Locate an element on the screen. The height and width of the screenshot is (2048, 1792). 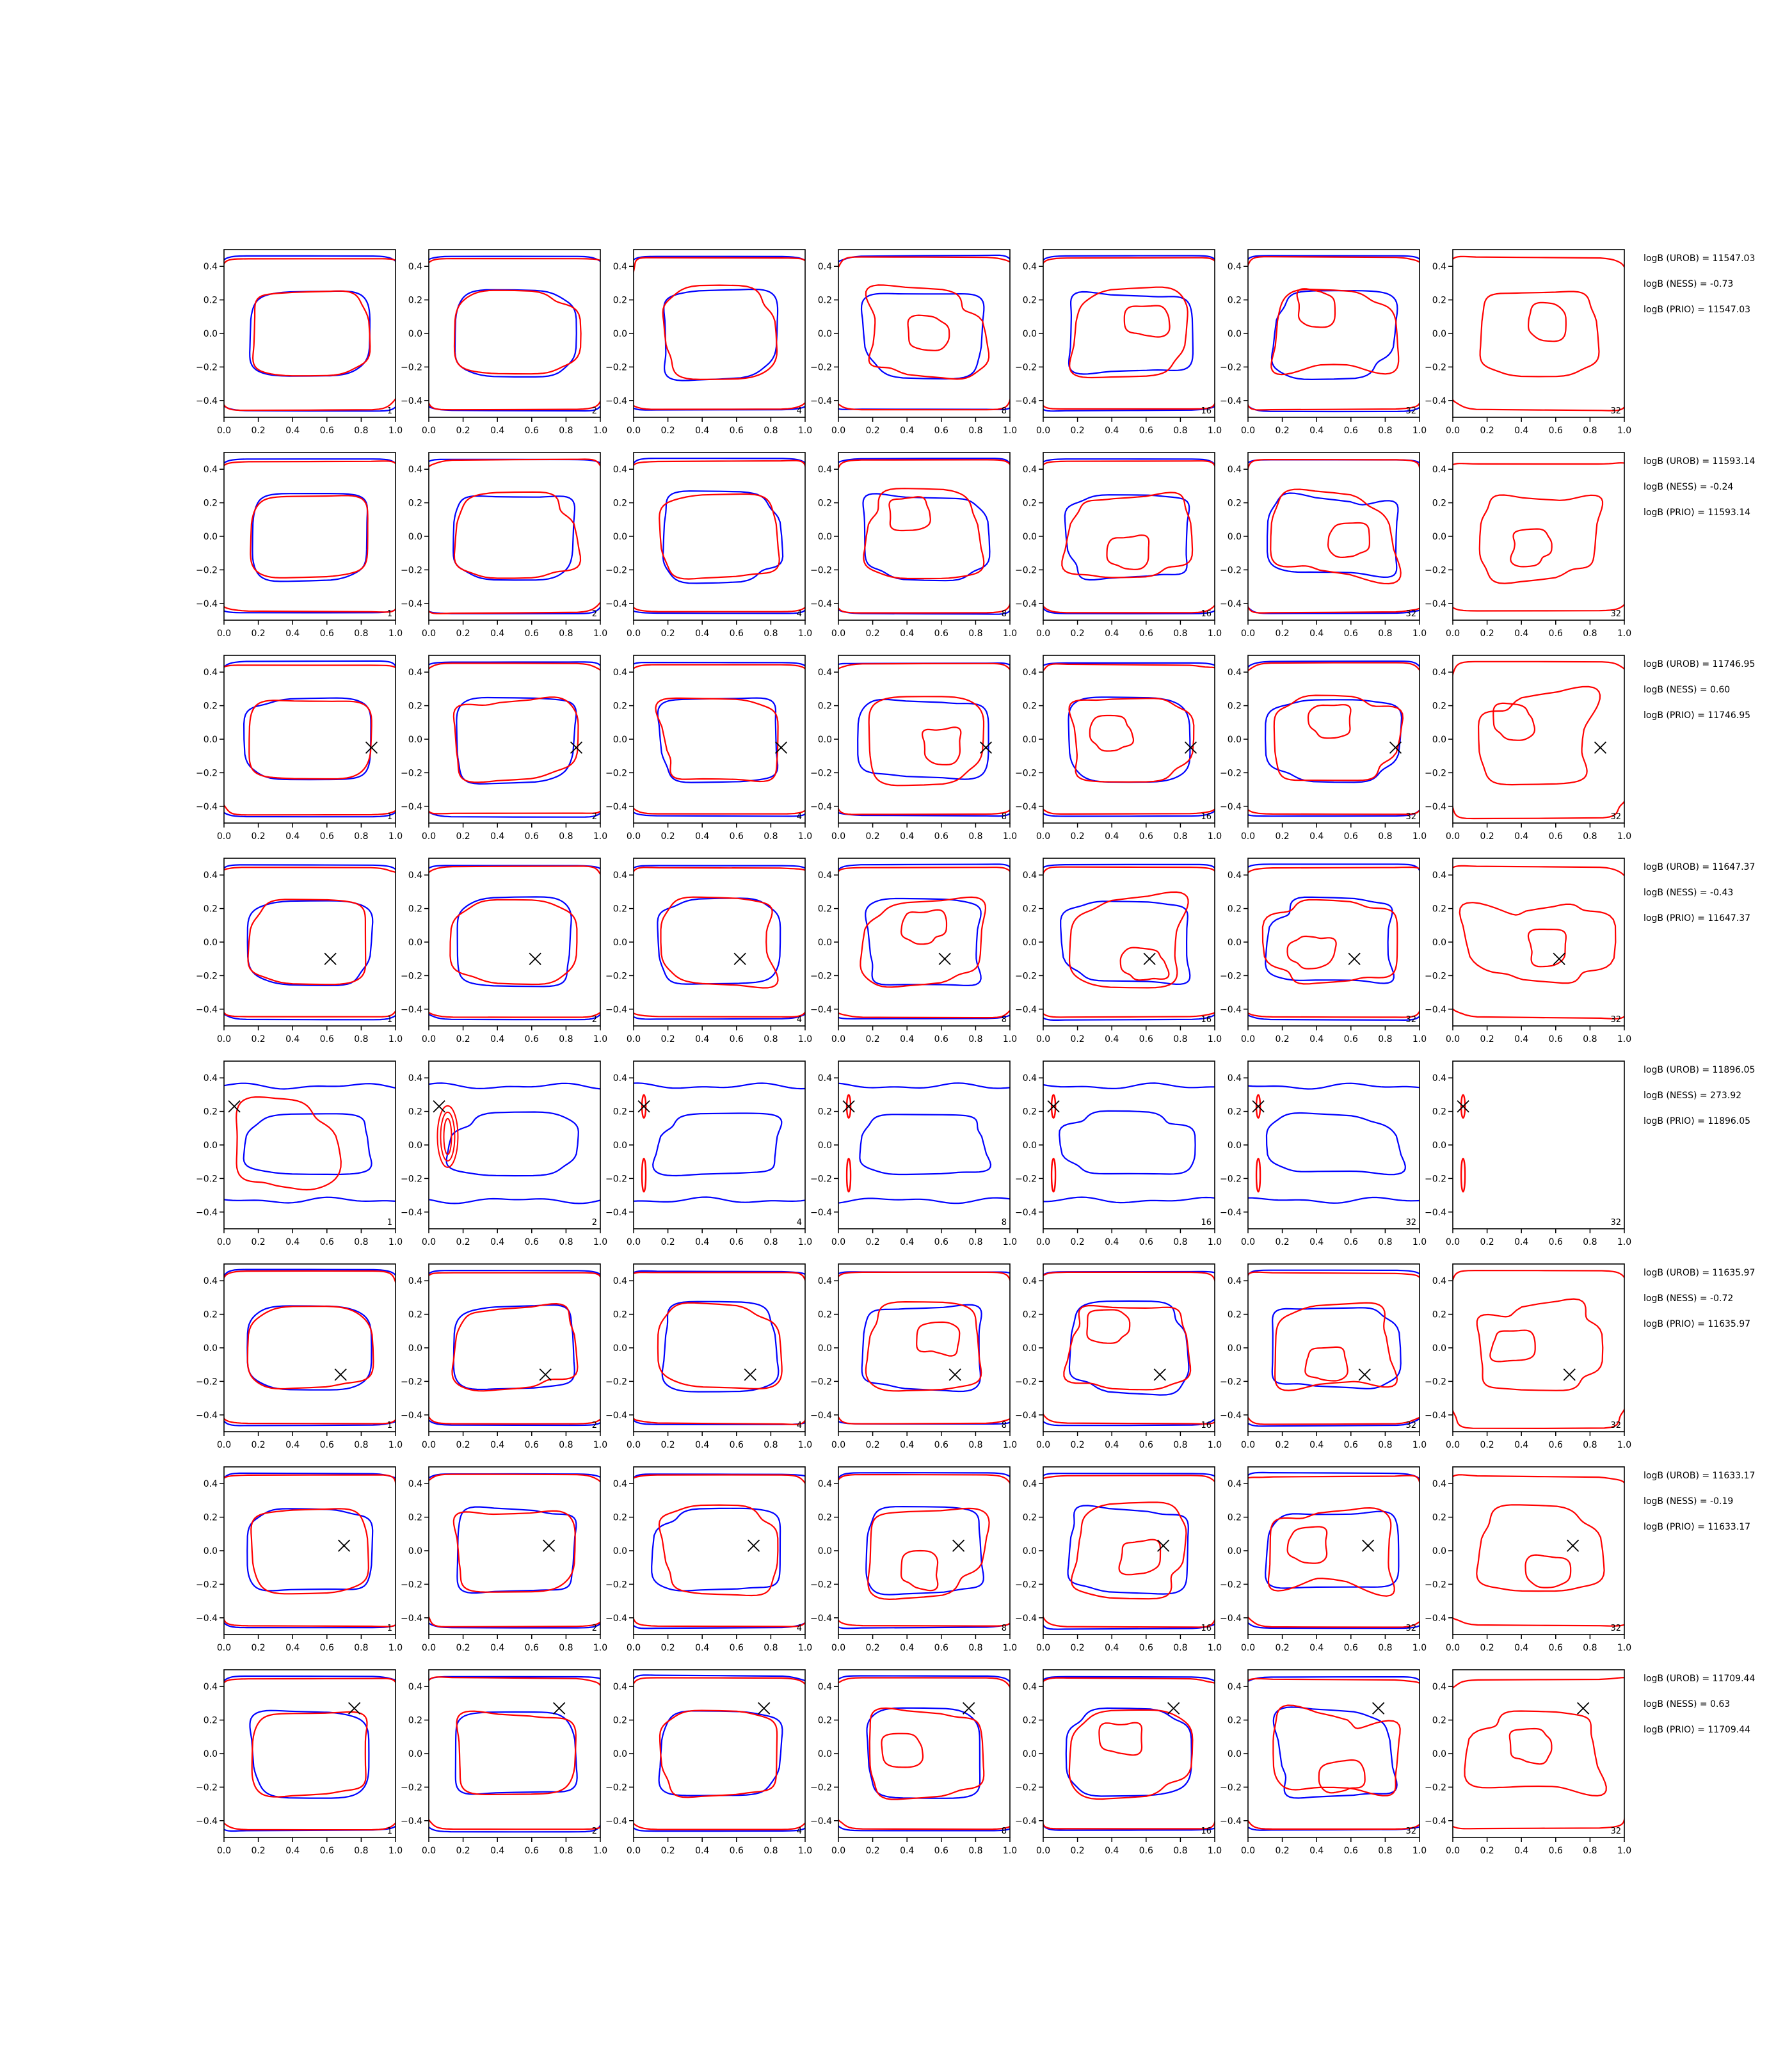
contour-panel-r6-c3: 0.0 0.2 0.4 0.6 0.8 1.0 0.4 0.2 0.0 −0.2 −0.4 4 is located at coordinates (708, 1356).